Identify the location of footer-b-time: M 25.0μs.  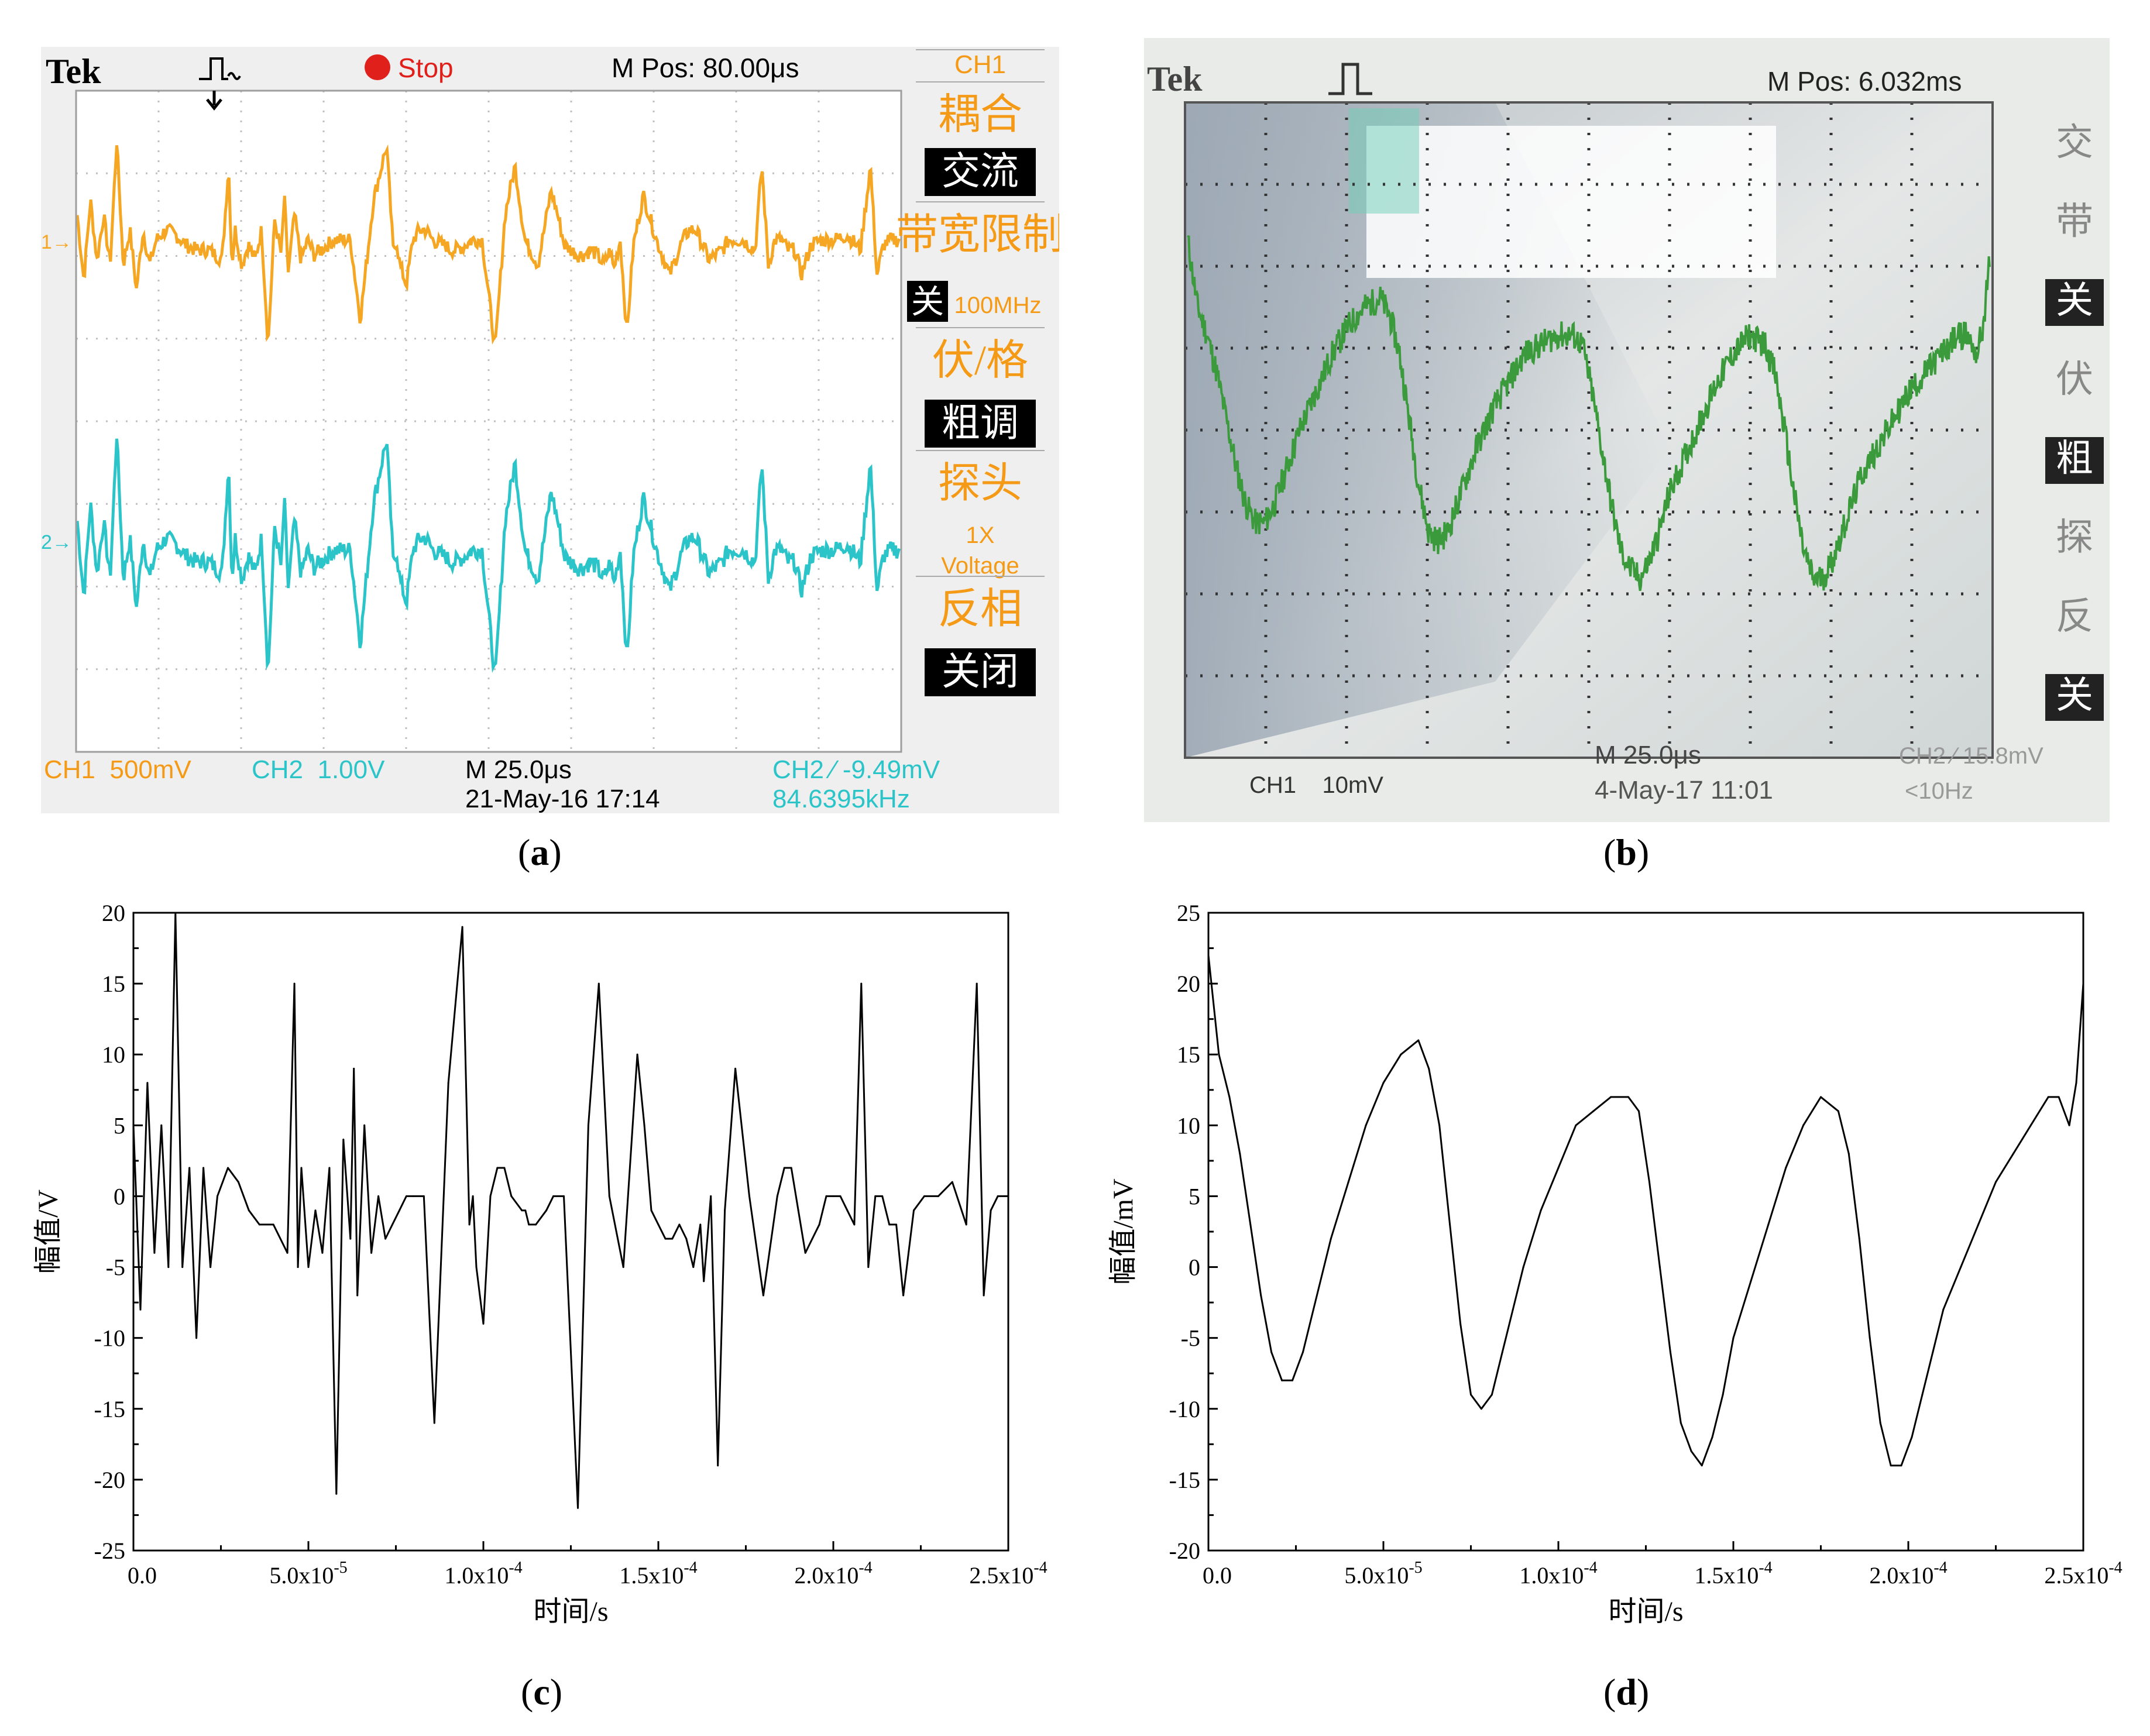
(1648, 755).